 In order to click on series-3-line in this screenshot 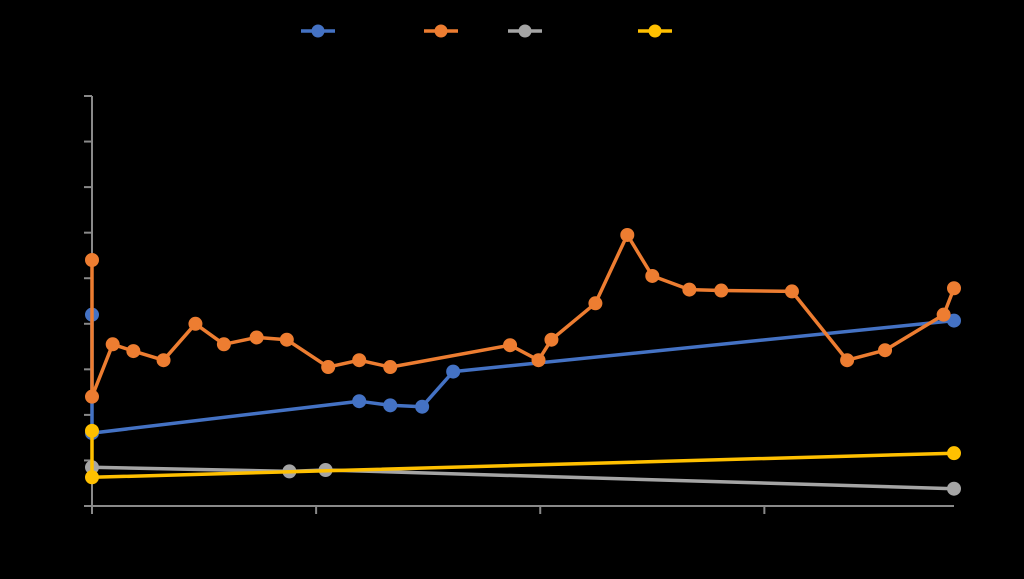, I will do `click(523, 478)`.